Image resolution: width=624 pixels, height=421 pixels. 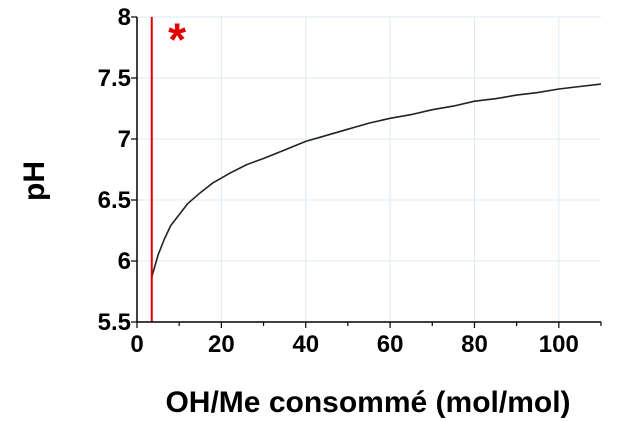 I want to click on annotation-layer: *, so click(x=168, y=167).